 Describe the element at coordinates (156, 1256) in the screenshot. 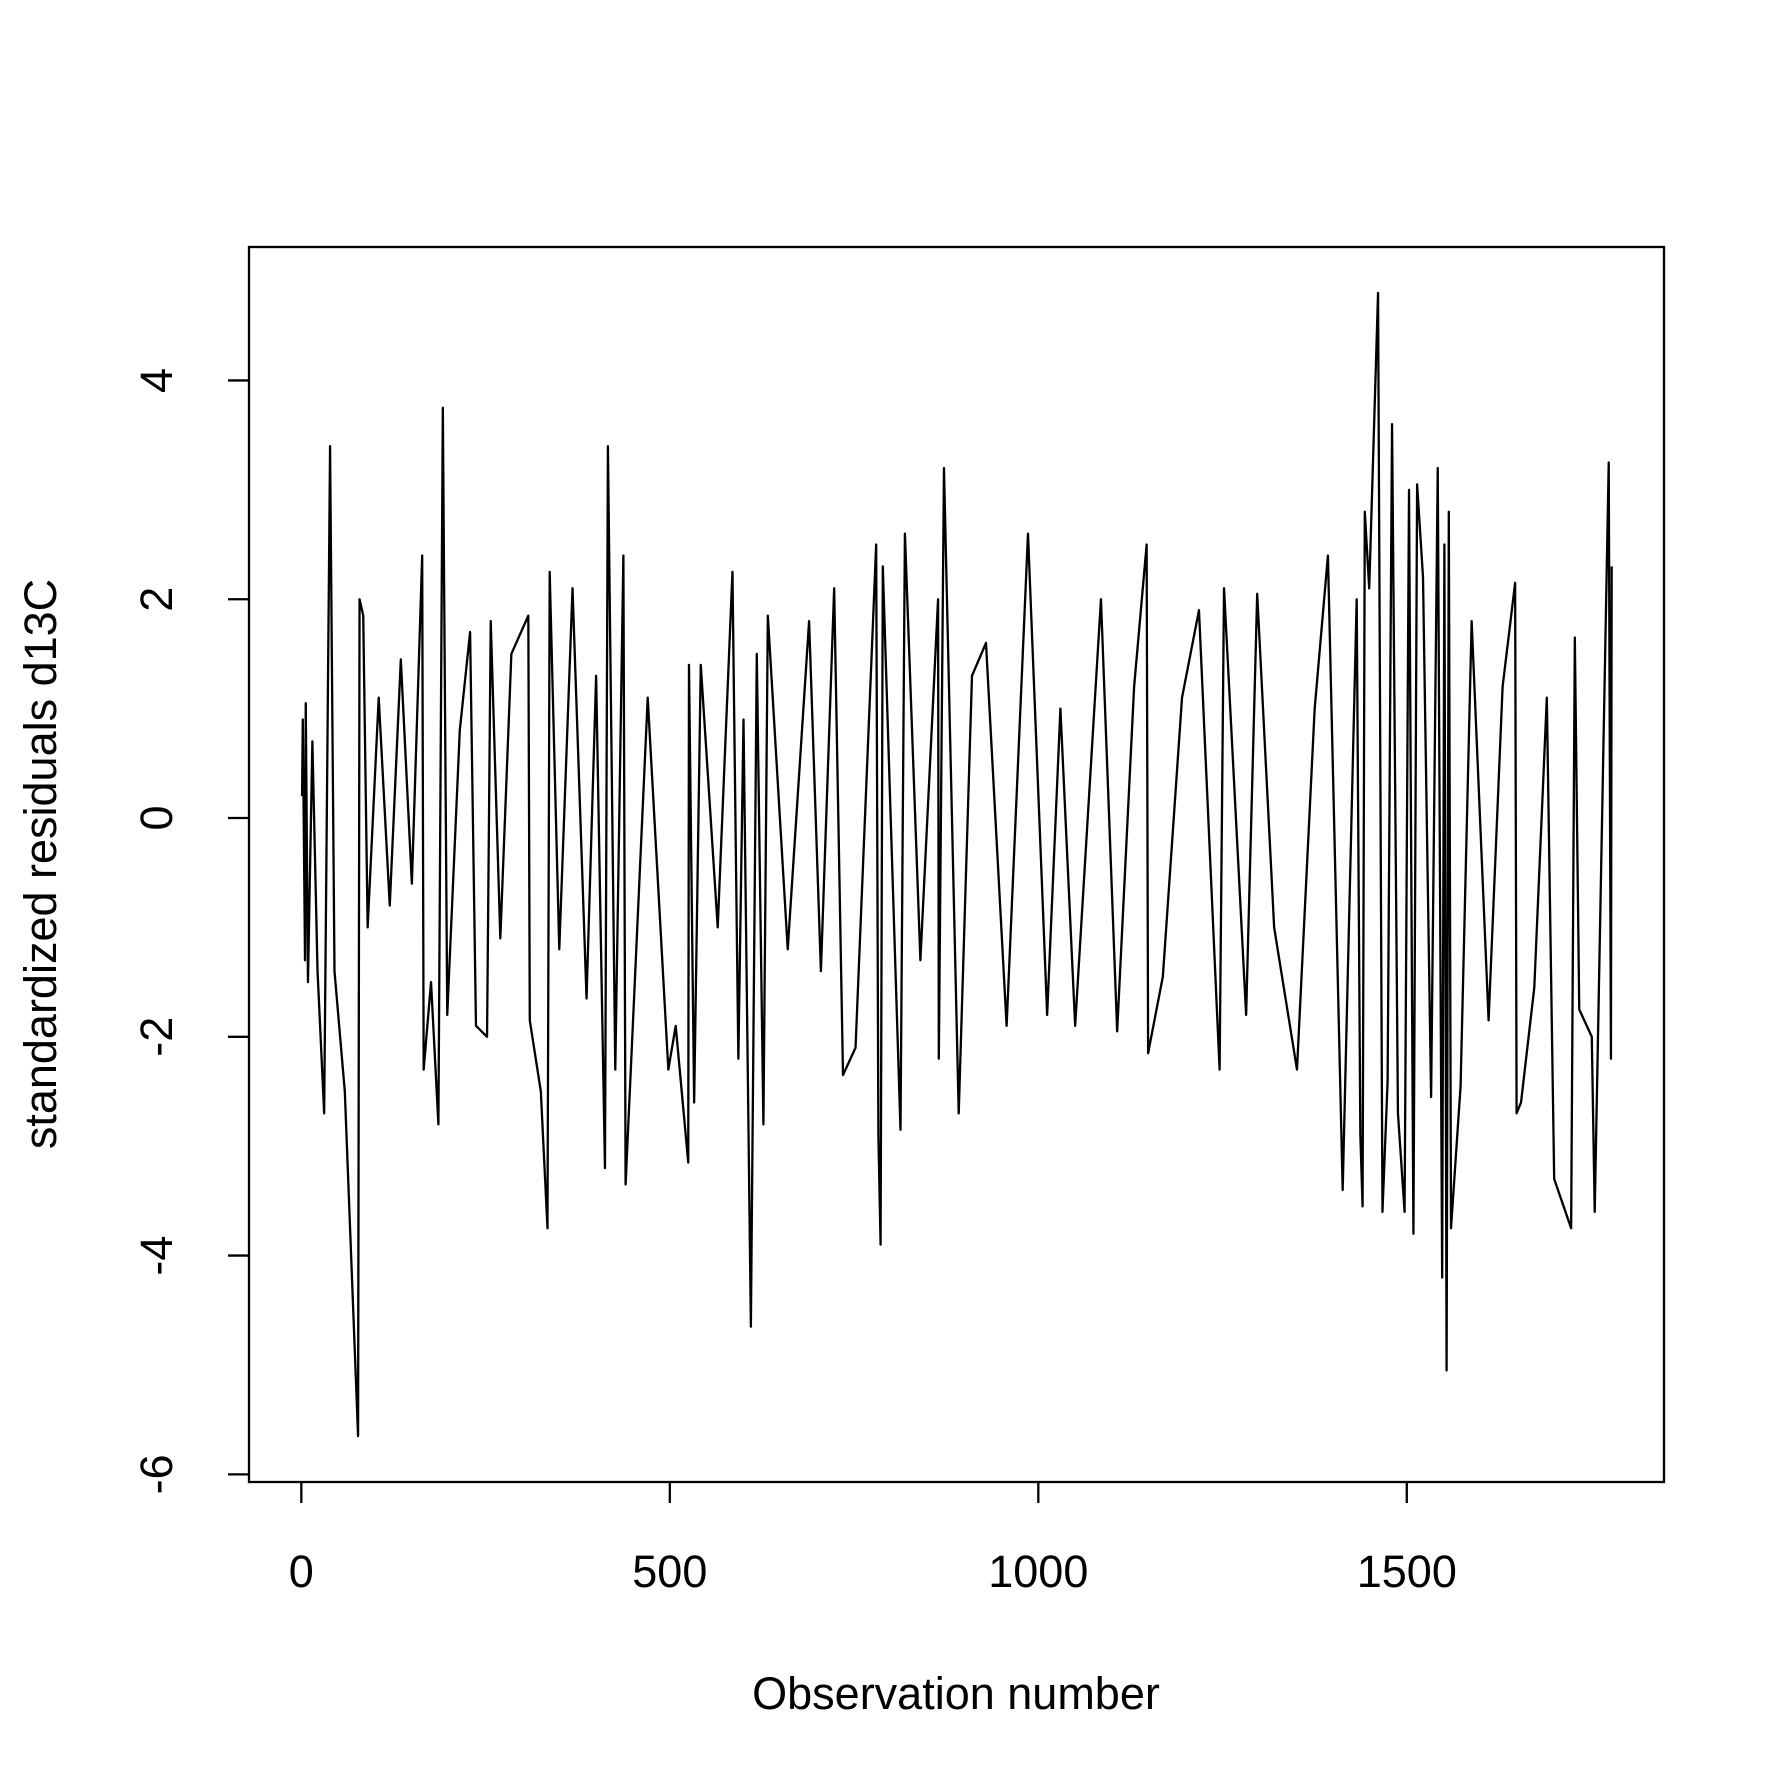

I see `y-tick-label: -4` at that location.